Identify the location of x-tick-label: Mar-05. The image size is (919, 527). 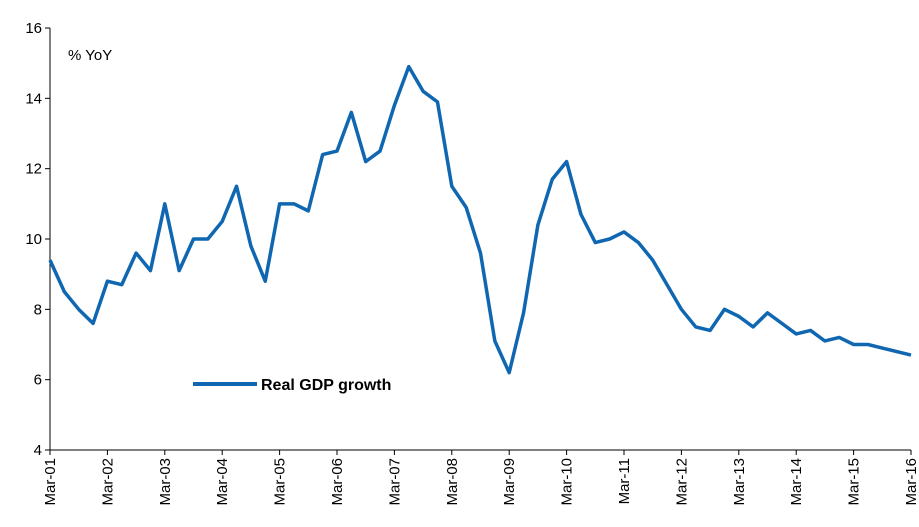
(280, 482).